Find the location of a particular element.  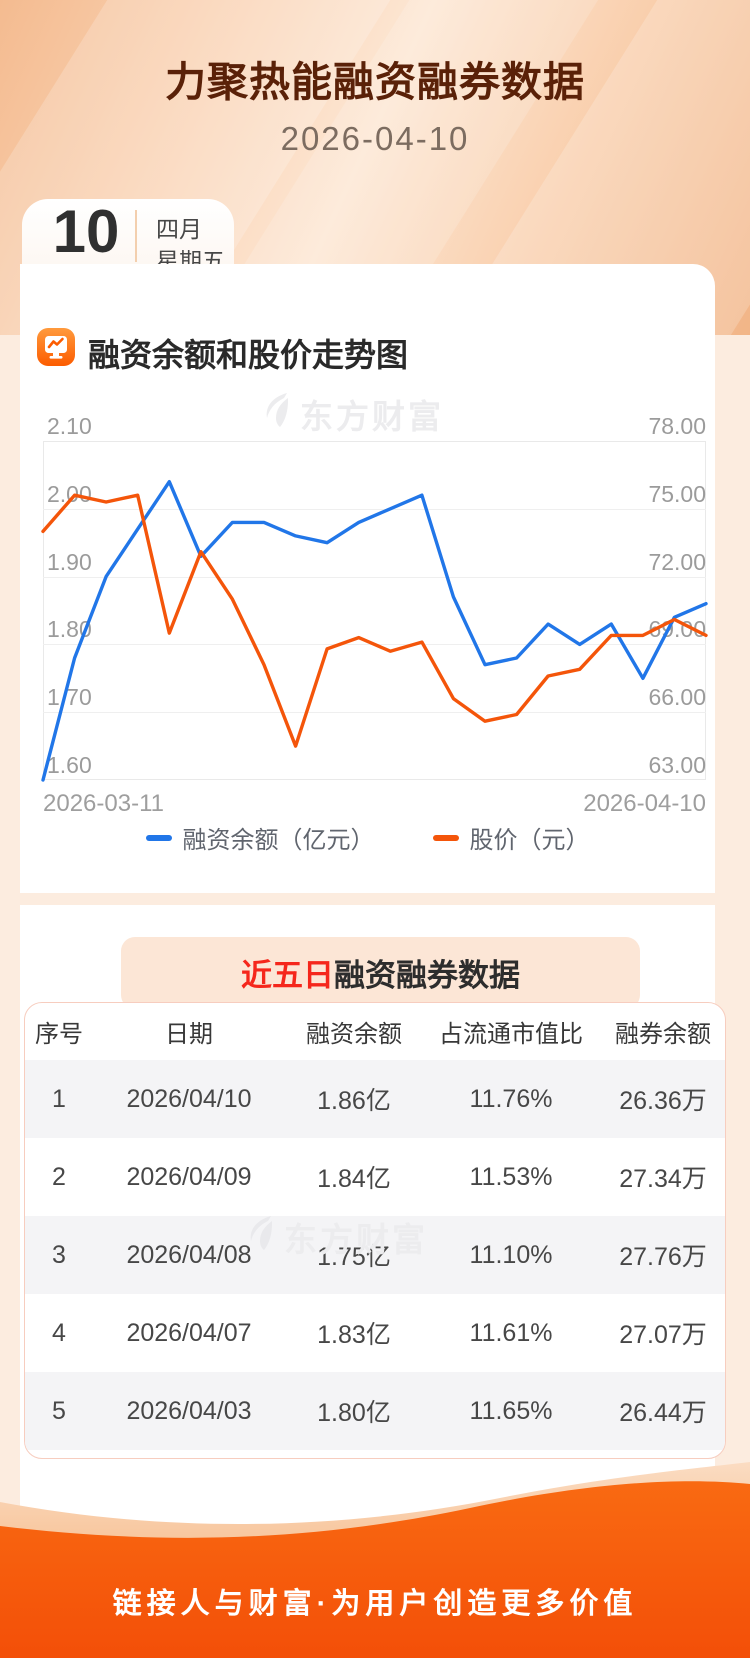

table-cell: 27.76万 is located at coordinates (663, 1257).